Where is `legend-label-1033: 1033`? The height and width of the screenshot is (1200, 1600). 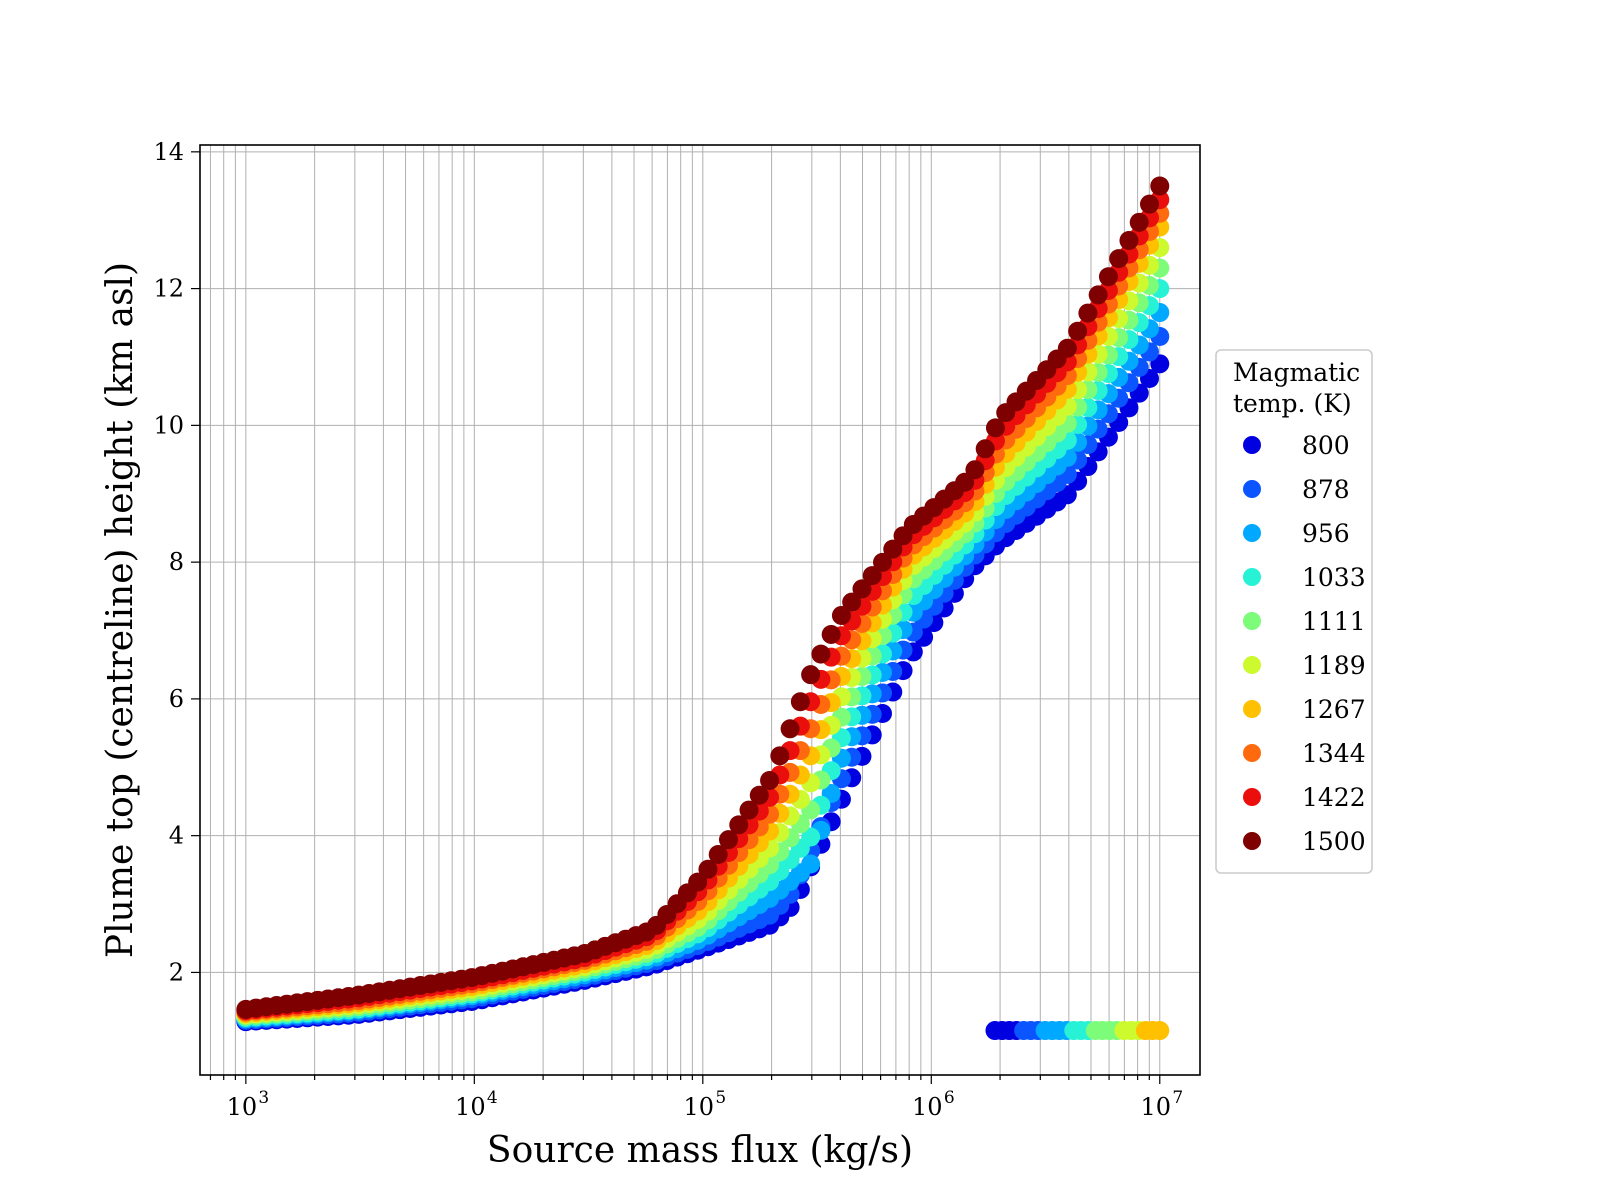 legend-label-1033: 1033 is located at coordinates (1334, 577).